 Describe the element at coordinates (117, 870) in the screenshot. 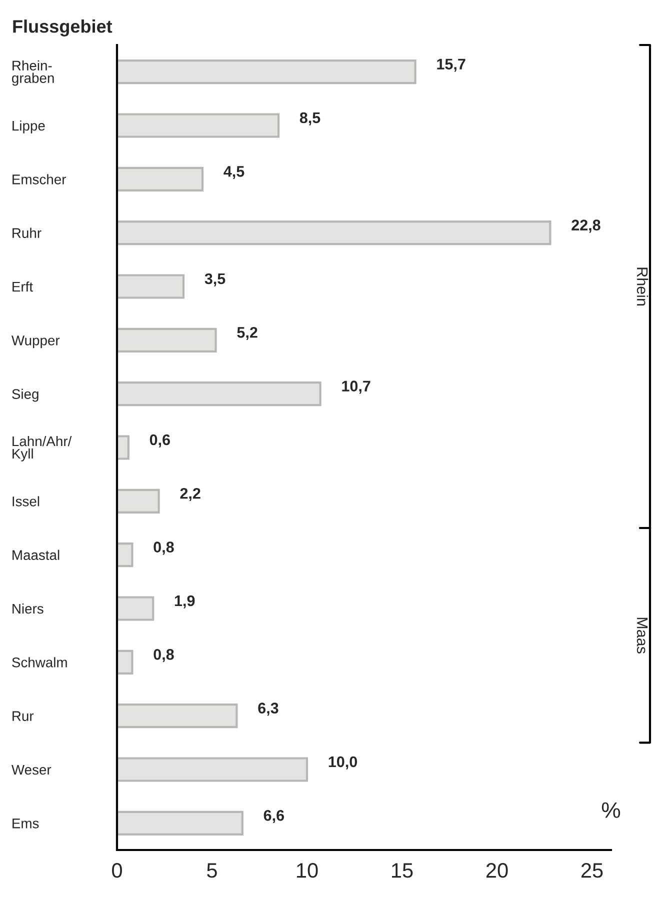

I see `x-tick-label: 0` at that location.